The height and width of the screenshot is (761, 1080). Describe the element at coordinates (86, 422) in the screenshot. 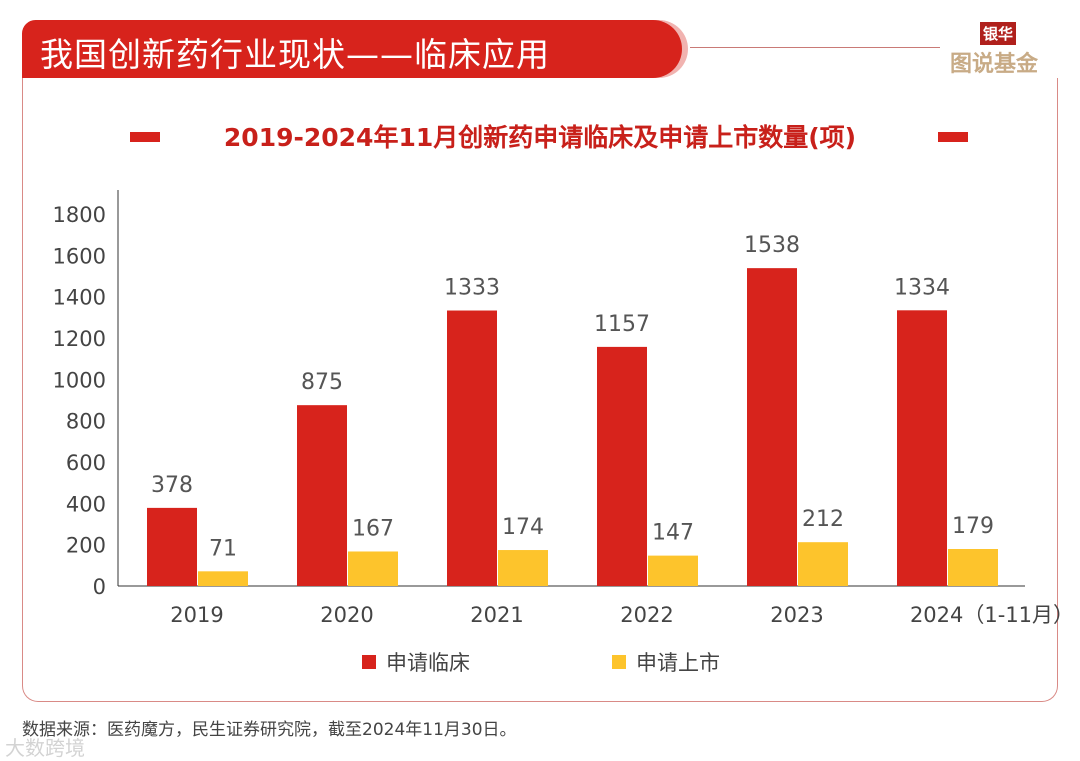

I see `y-tick-label: 800` at that location.